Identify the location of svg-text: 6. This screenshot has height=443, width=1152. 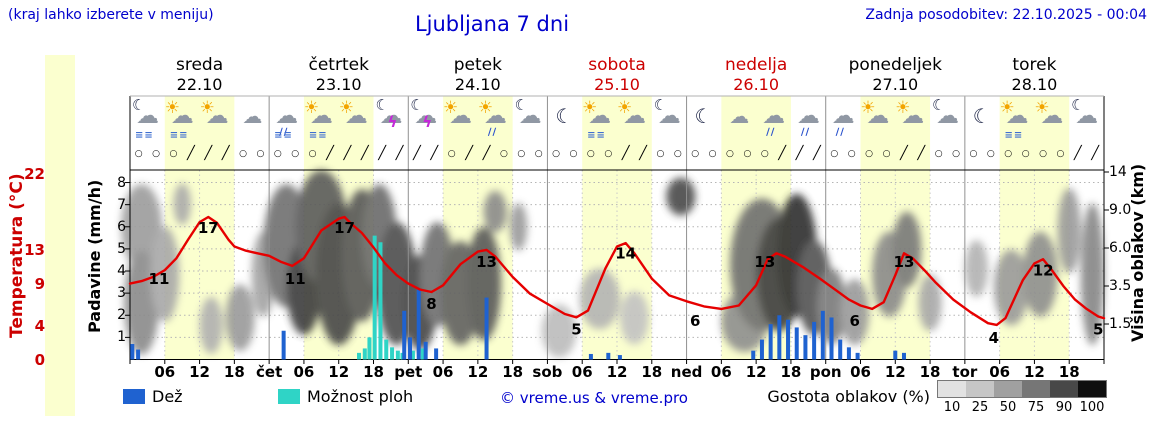
(854, 321).